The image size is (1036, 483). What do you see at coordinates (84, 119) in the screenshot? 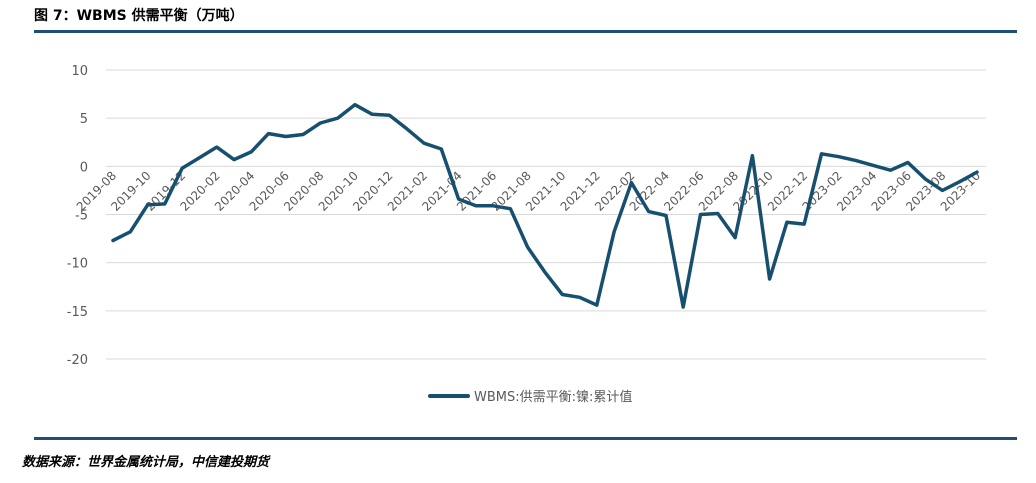
I see `y-tick-label: 5` at bounding box center [84, 119].